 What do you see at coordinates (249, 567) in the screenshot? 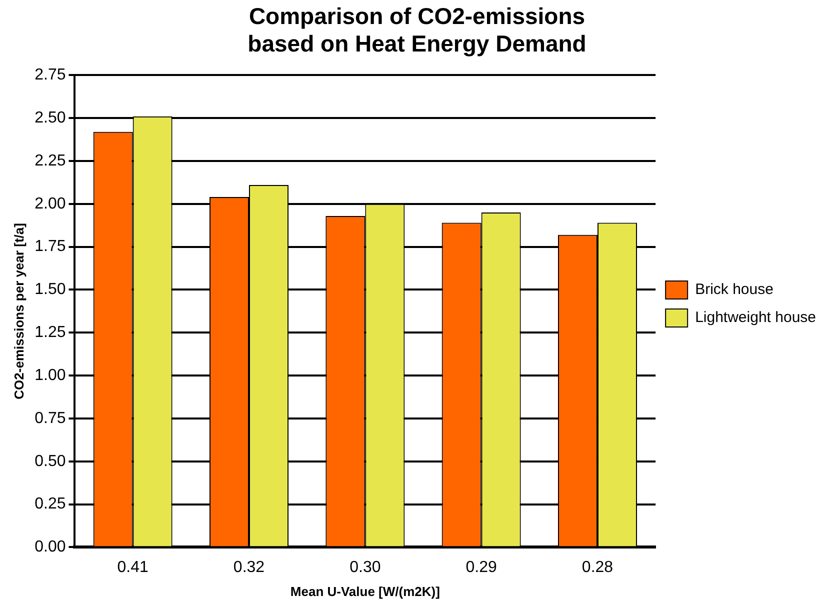
I see `x-tick-label: 0.32` at bounding box center [249, 567].